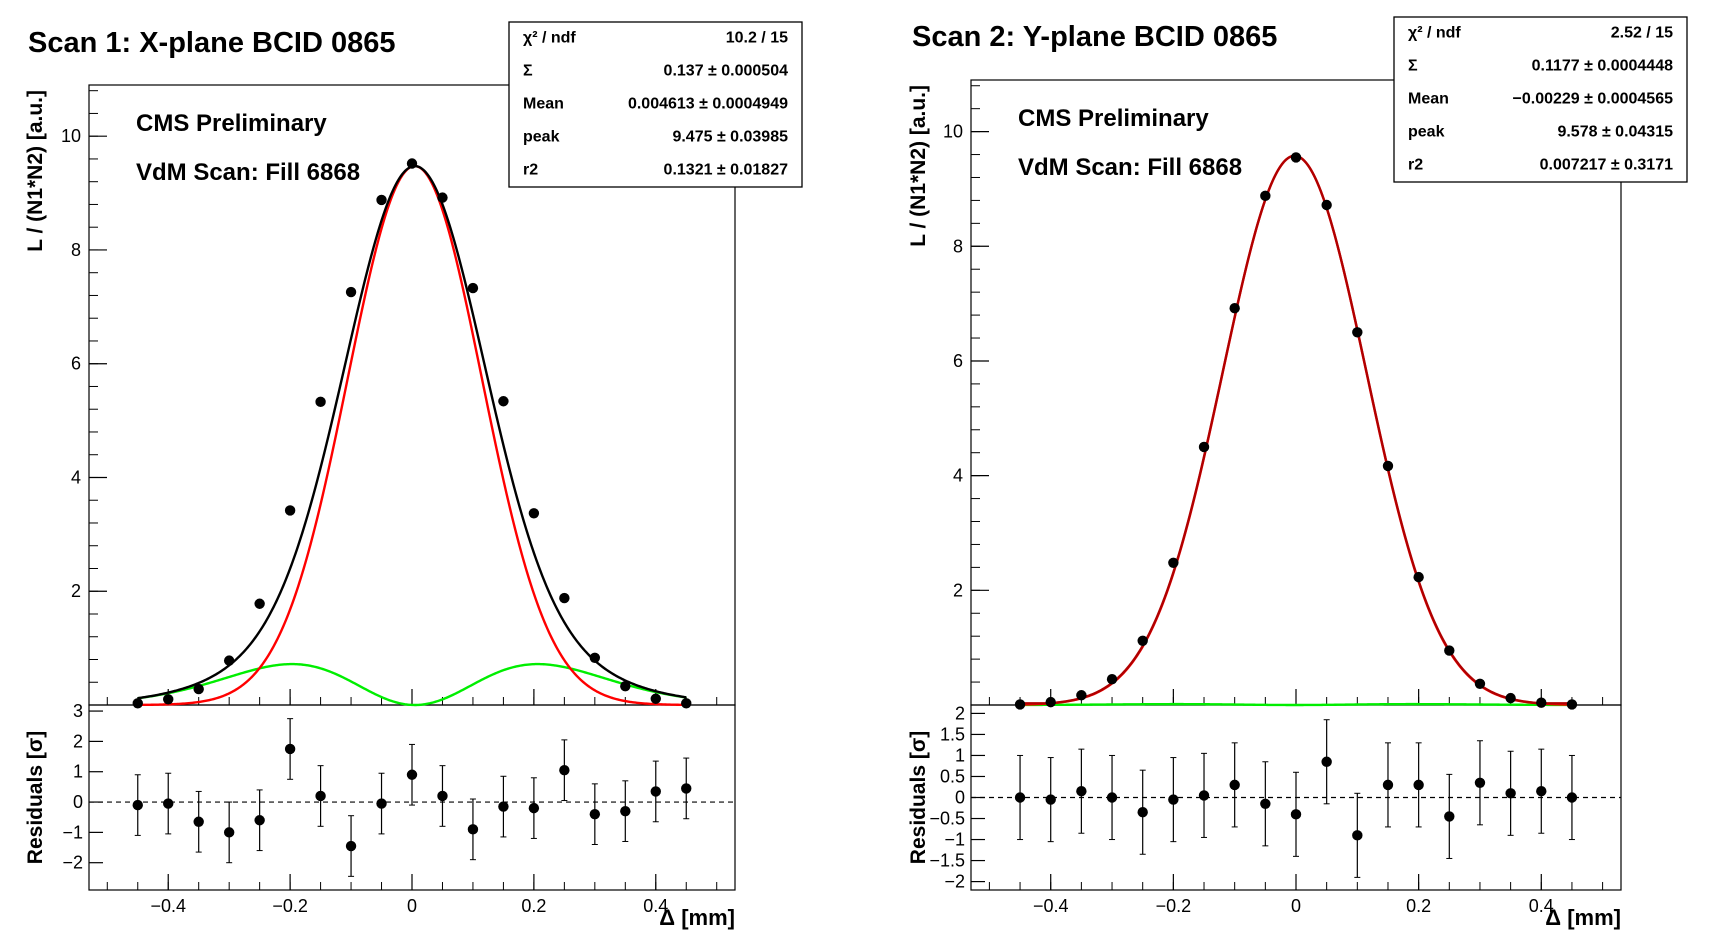 The width and height of the screenshot is (1716, 931). Describe the element at coordinates (412, 906) in the screenshot. I see `x-tick-label: 0` at that location.